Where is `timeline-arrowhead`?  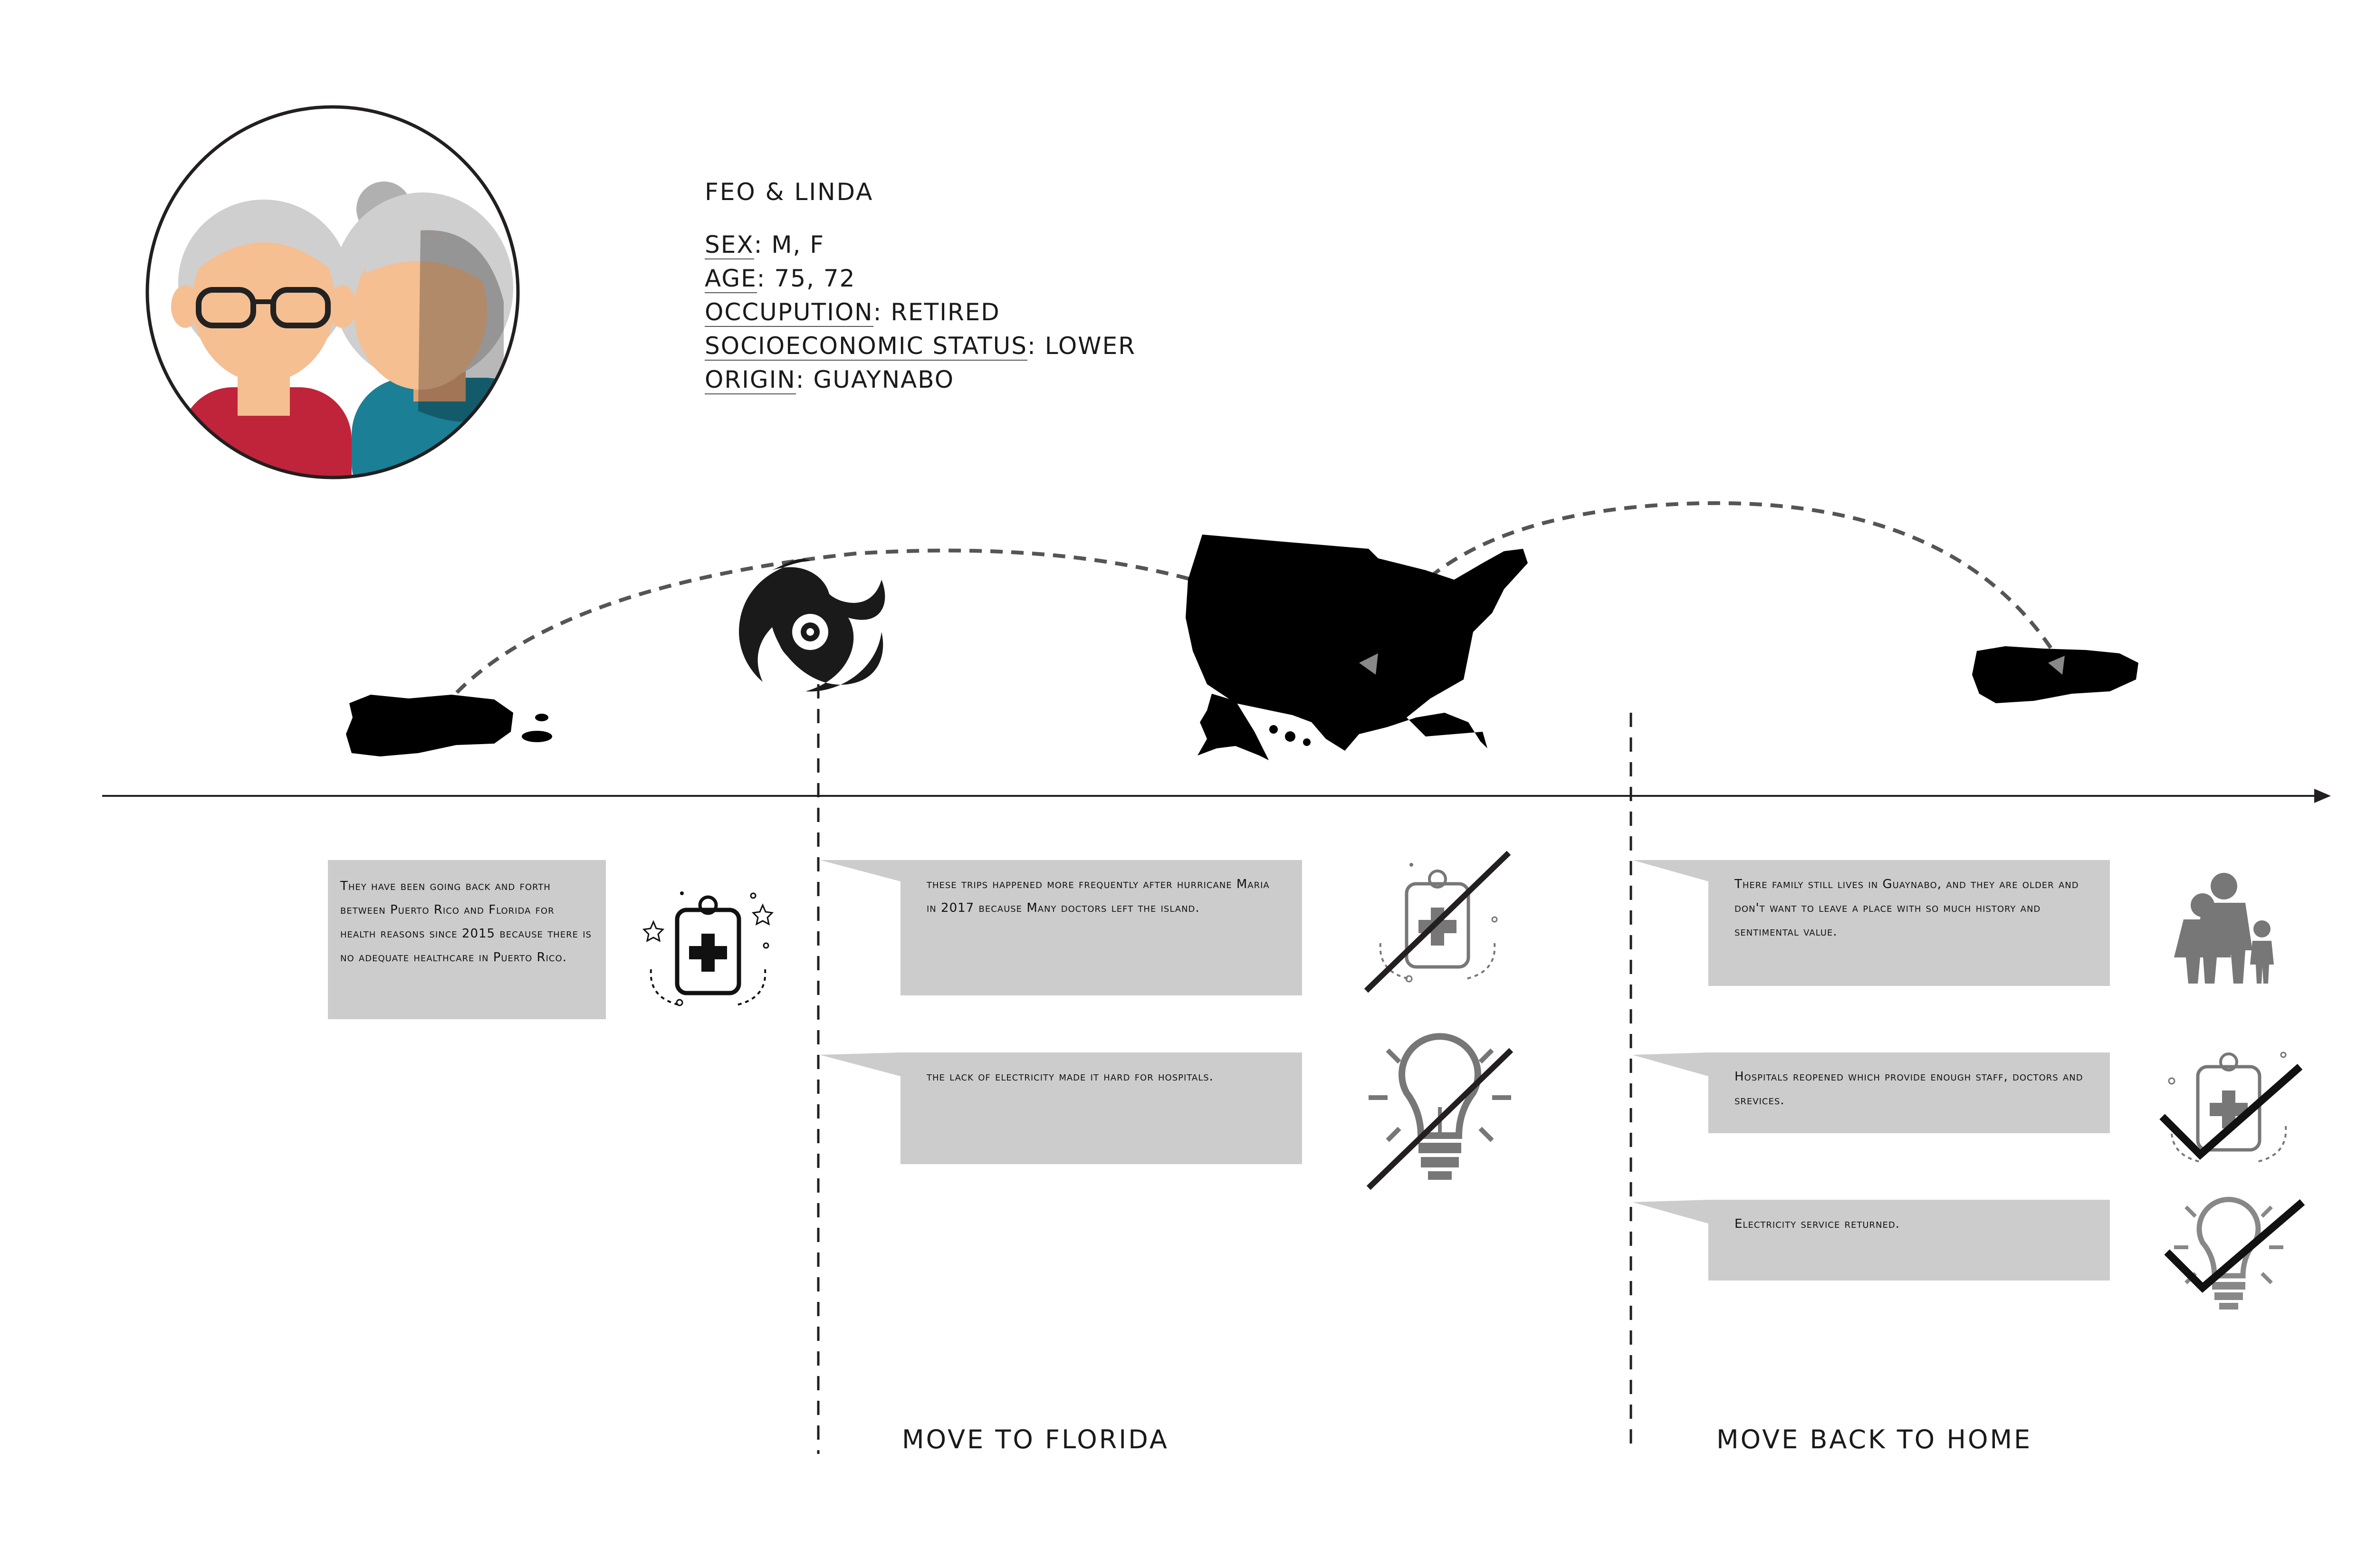 timeline-arrowhead is located at coordinates (2322, 796).